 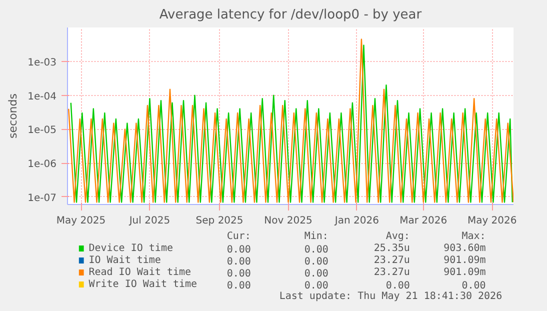 I want to click on x-tick-label: May 2025, so click(x=81, y=221).